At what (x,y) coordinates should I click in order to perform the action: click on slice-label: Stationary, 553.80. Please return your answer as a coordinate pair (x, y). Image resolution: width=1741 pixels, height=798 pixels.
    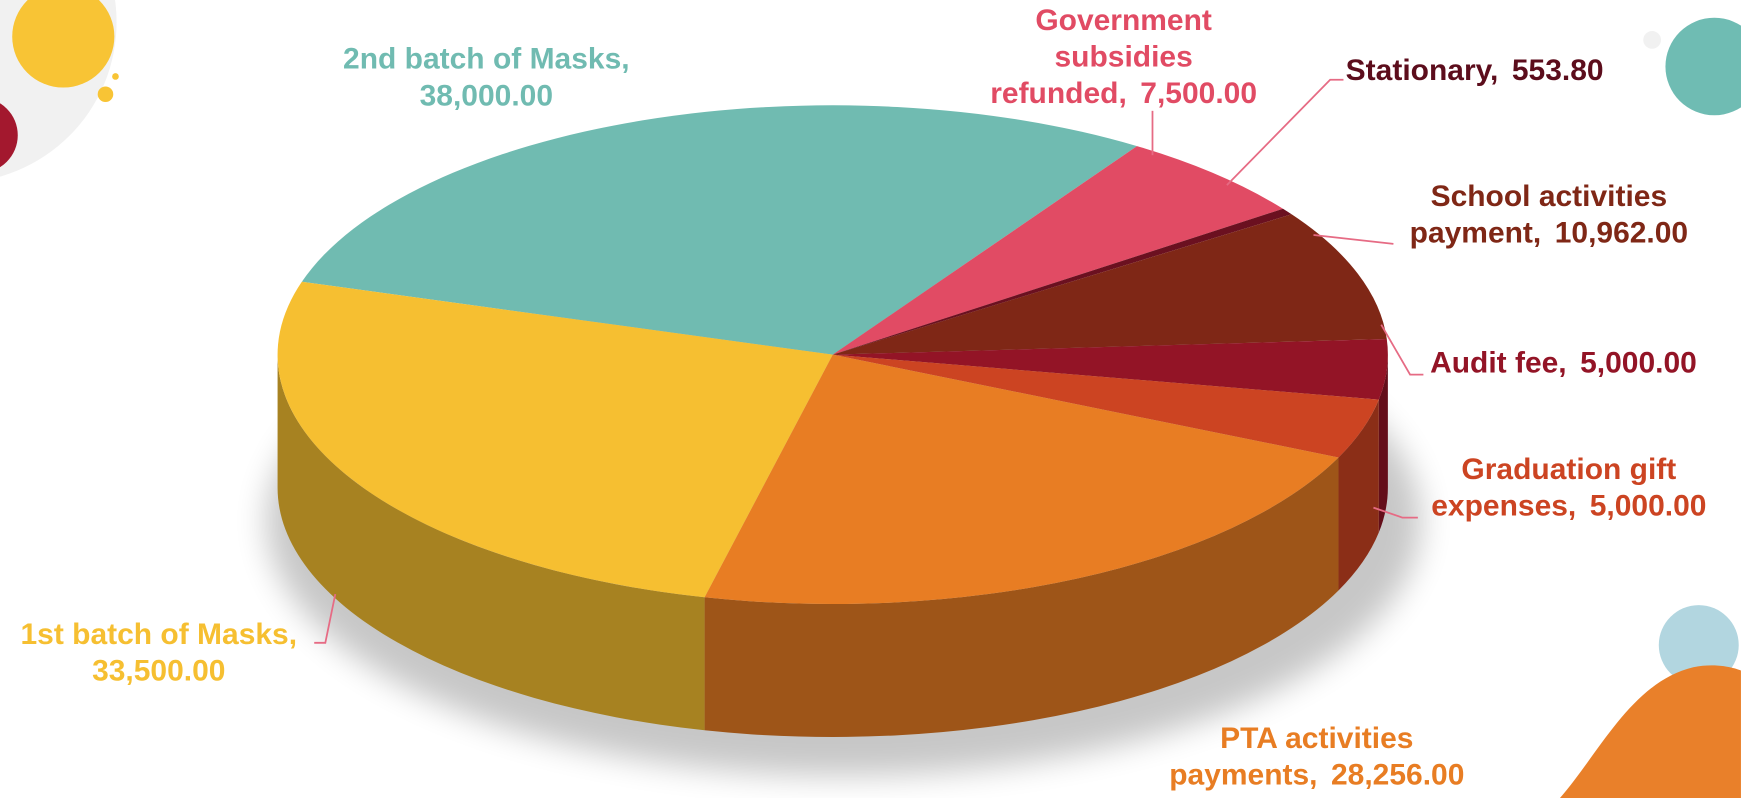
    Looking at the image, I should click on (1512, 70).